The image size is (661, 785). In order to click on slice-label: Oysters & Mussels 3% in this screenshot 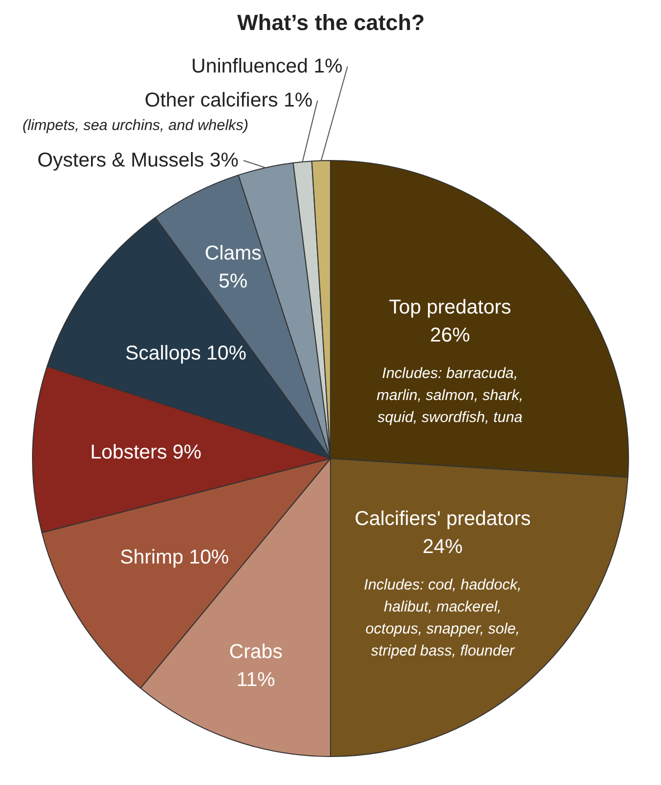, I will do `click(138, 161)`.